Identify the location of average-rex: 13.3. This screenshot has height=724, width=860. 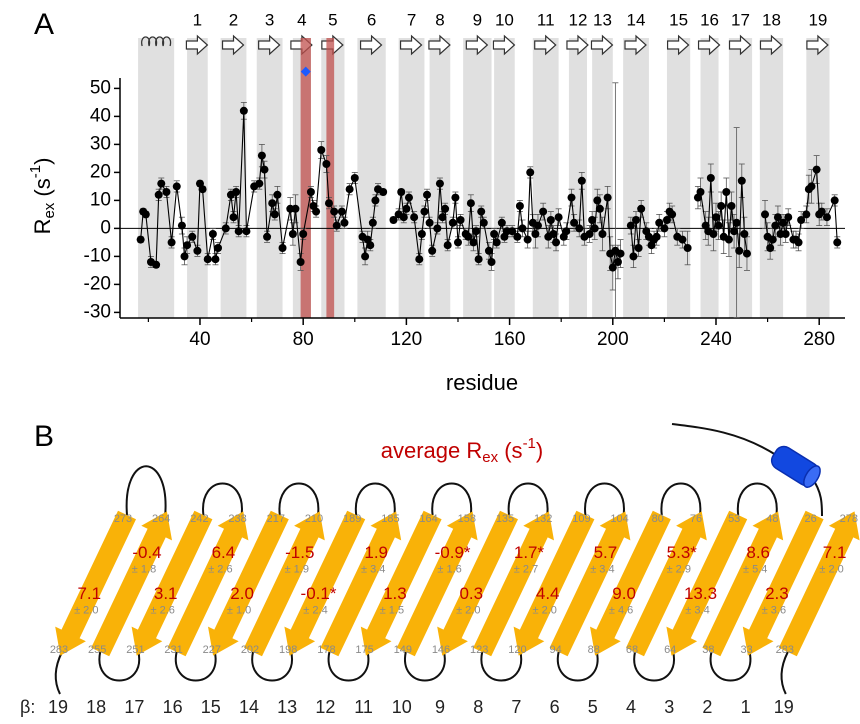
(700, 593).